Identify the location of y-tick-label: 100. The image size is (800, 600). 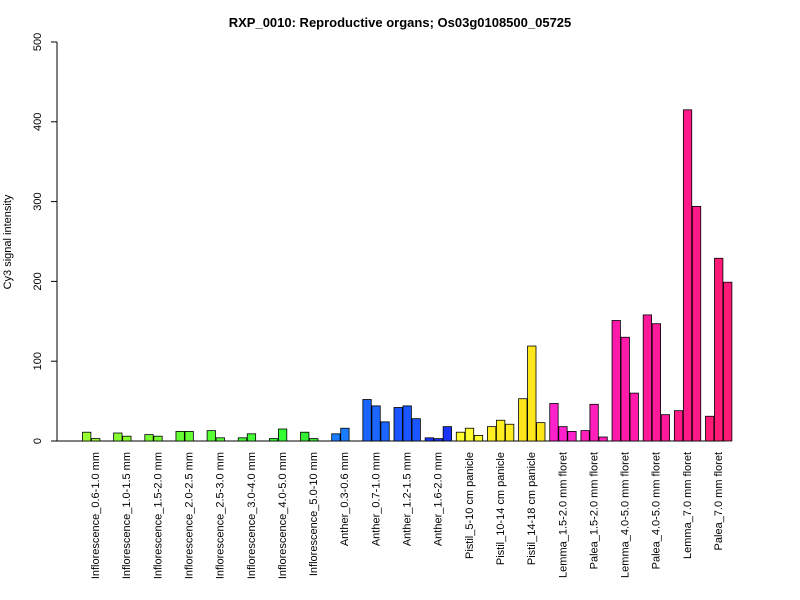
(38, 361).